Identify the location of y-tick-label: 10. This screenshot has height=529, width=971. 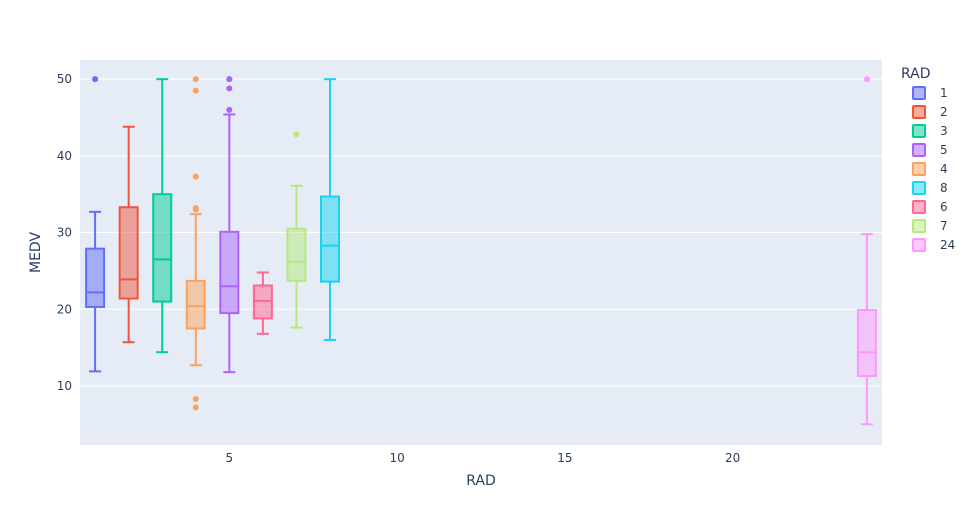
(64, 386).